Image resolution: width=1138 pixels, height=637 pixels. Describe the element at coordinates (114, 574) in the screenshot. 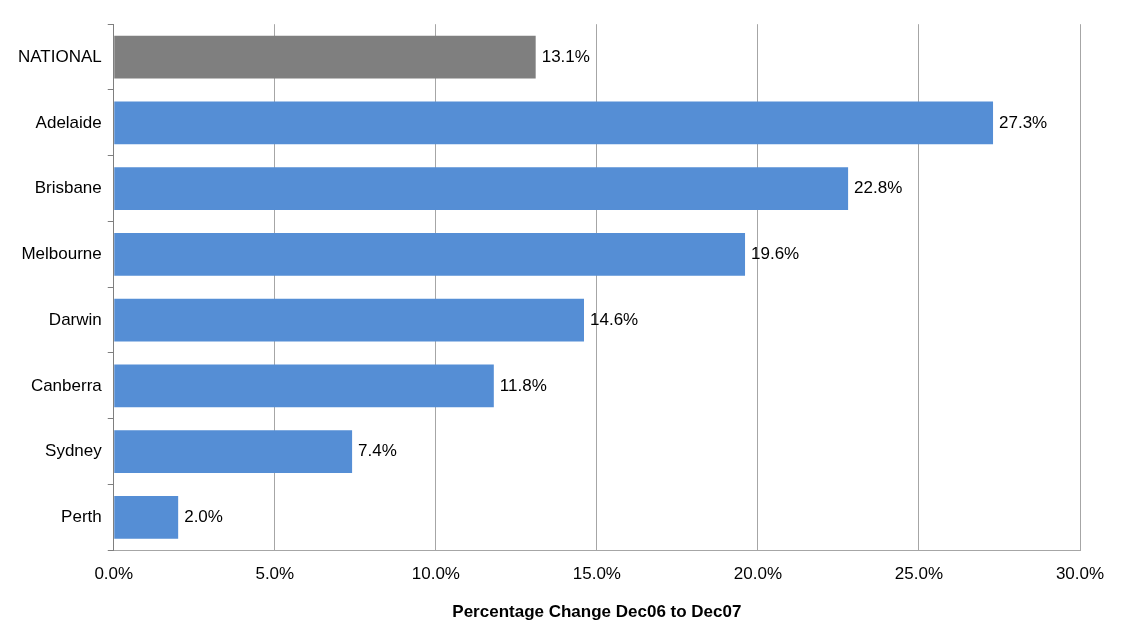

I see `x-tick-label: 0.0%` at that location.